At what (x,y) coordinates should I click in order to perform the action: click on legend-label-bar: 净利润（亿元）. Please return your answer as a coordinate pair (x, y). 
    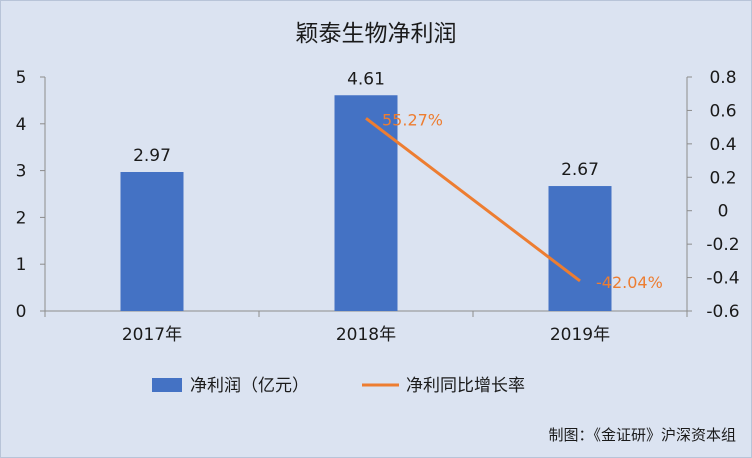
    Looking at the image, I should click on (249, 386).